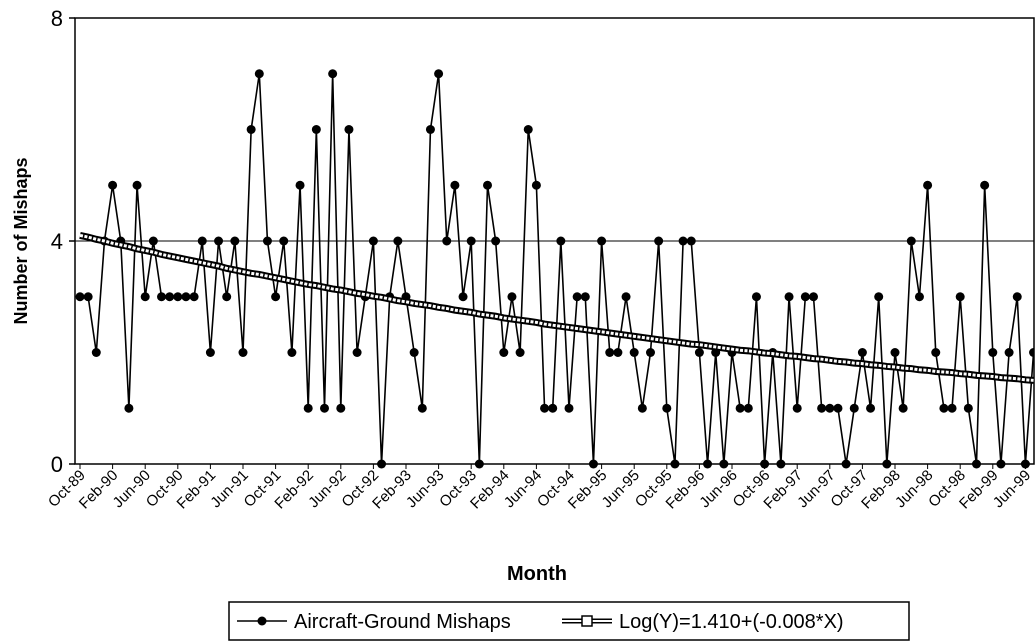 This screenshot has width=1035, height=643. Describe the element at coordinates (57, 241) in the screenshot. I see `y-tick-label: 4` at that location.